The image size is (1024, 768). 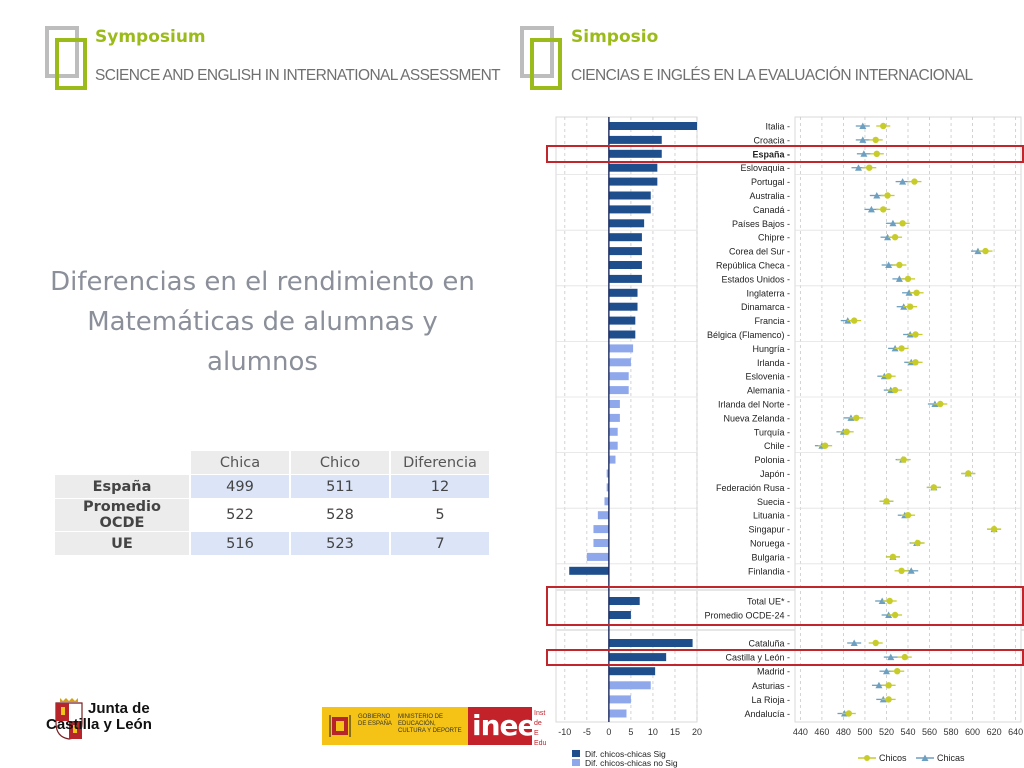 What do you see at coordinates (587, 732) in the screenshot?
I see `bar-tick-label: -5` at bounding box center [587, 732].